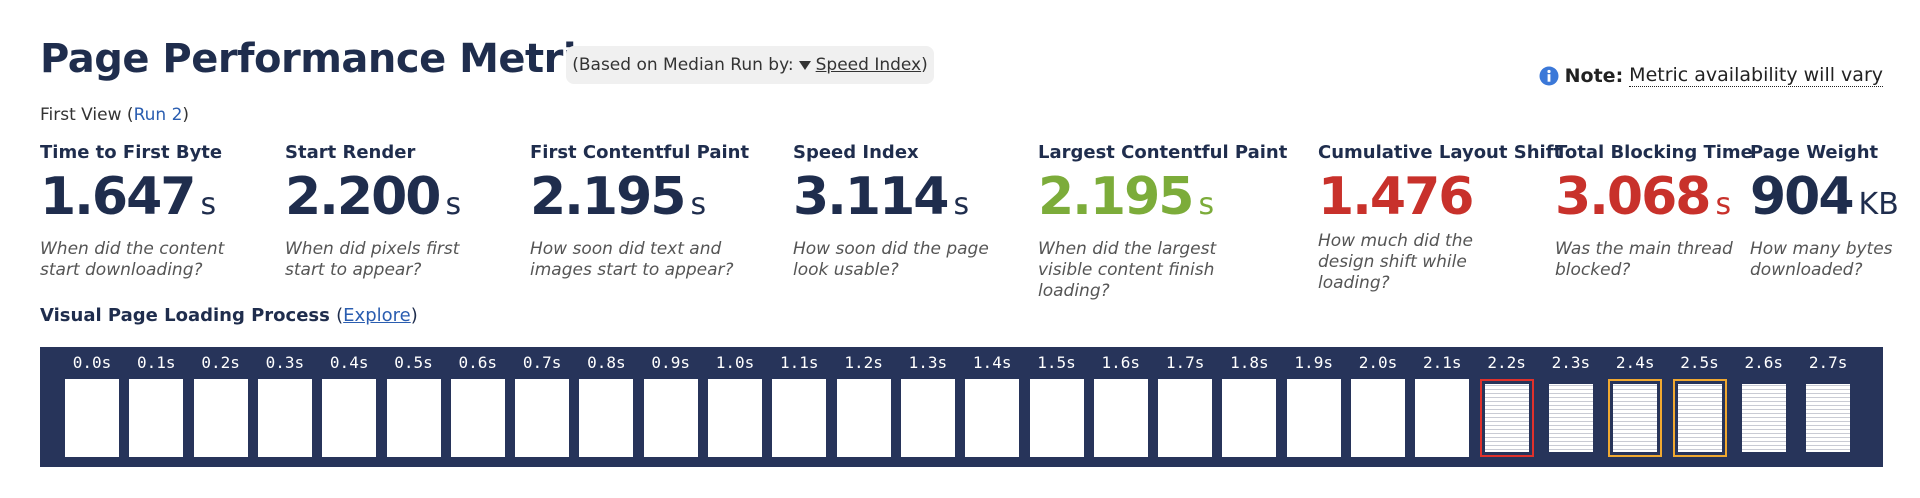 Image resolution: width=1920 pixels, height=498 pixels. I want to click on frame-time: 0.8s, so click(606, 362).